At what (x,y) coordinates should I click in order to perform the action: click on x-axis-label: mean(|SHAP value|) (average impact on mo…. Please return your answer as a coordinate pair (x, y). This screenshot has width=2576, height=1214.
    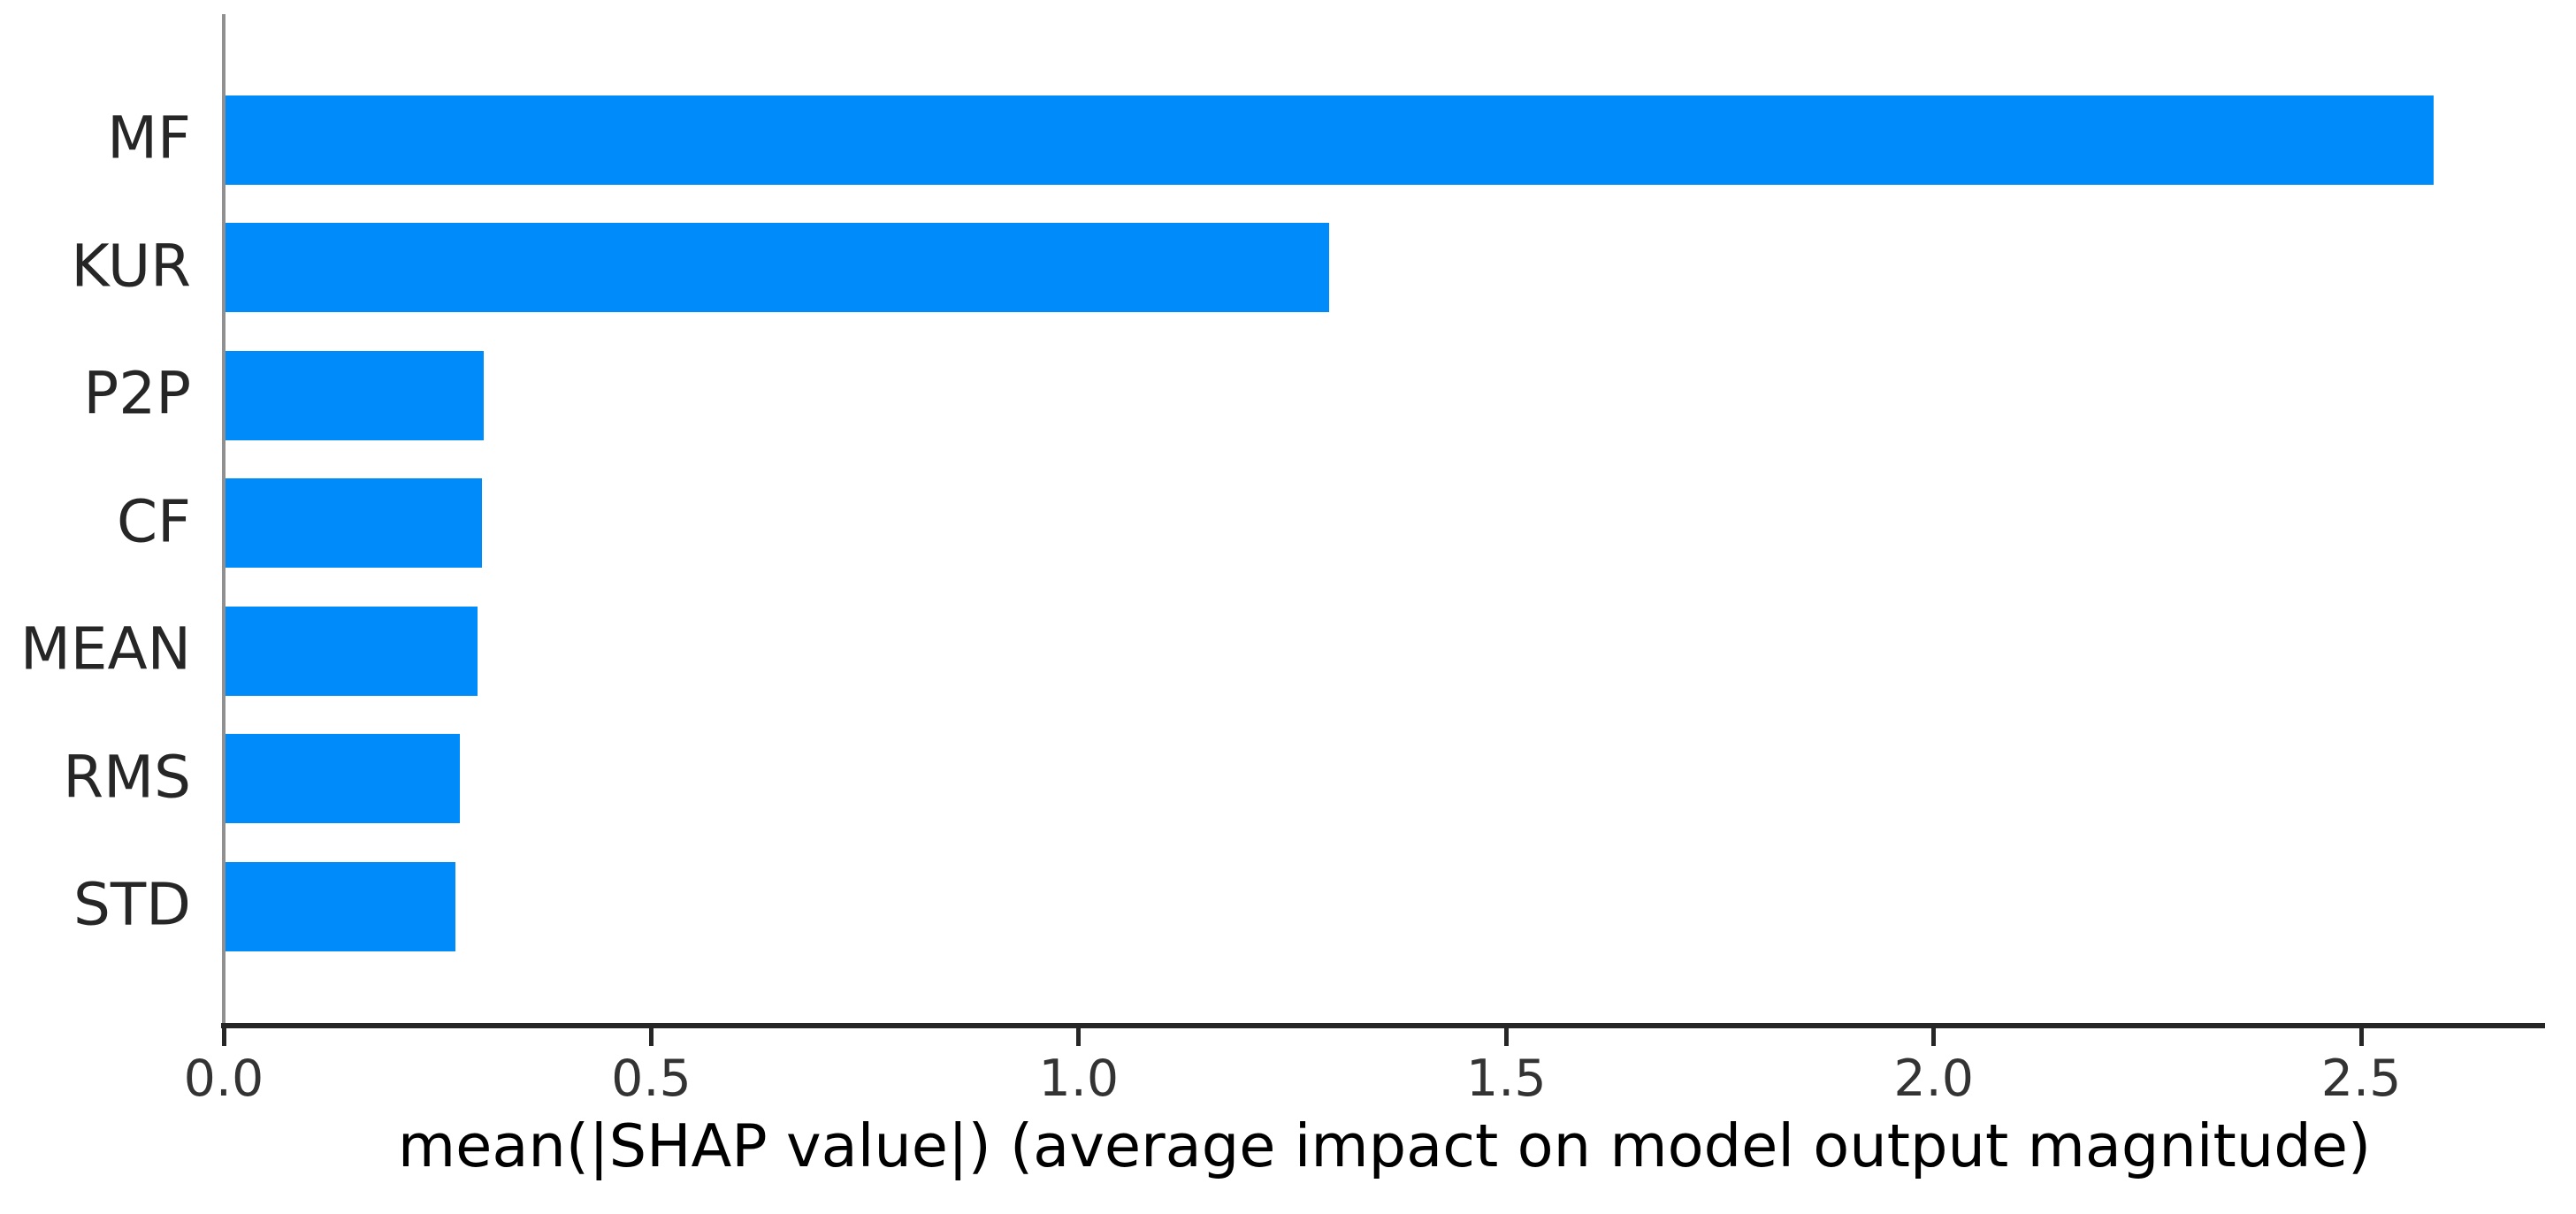
    Looking at the image, I should click on (1385, 1146).